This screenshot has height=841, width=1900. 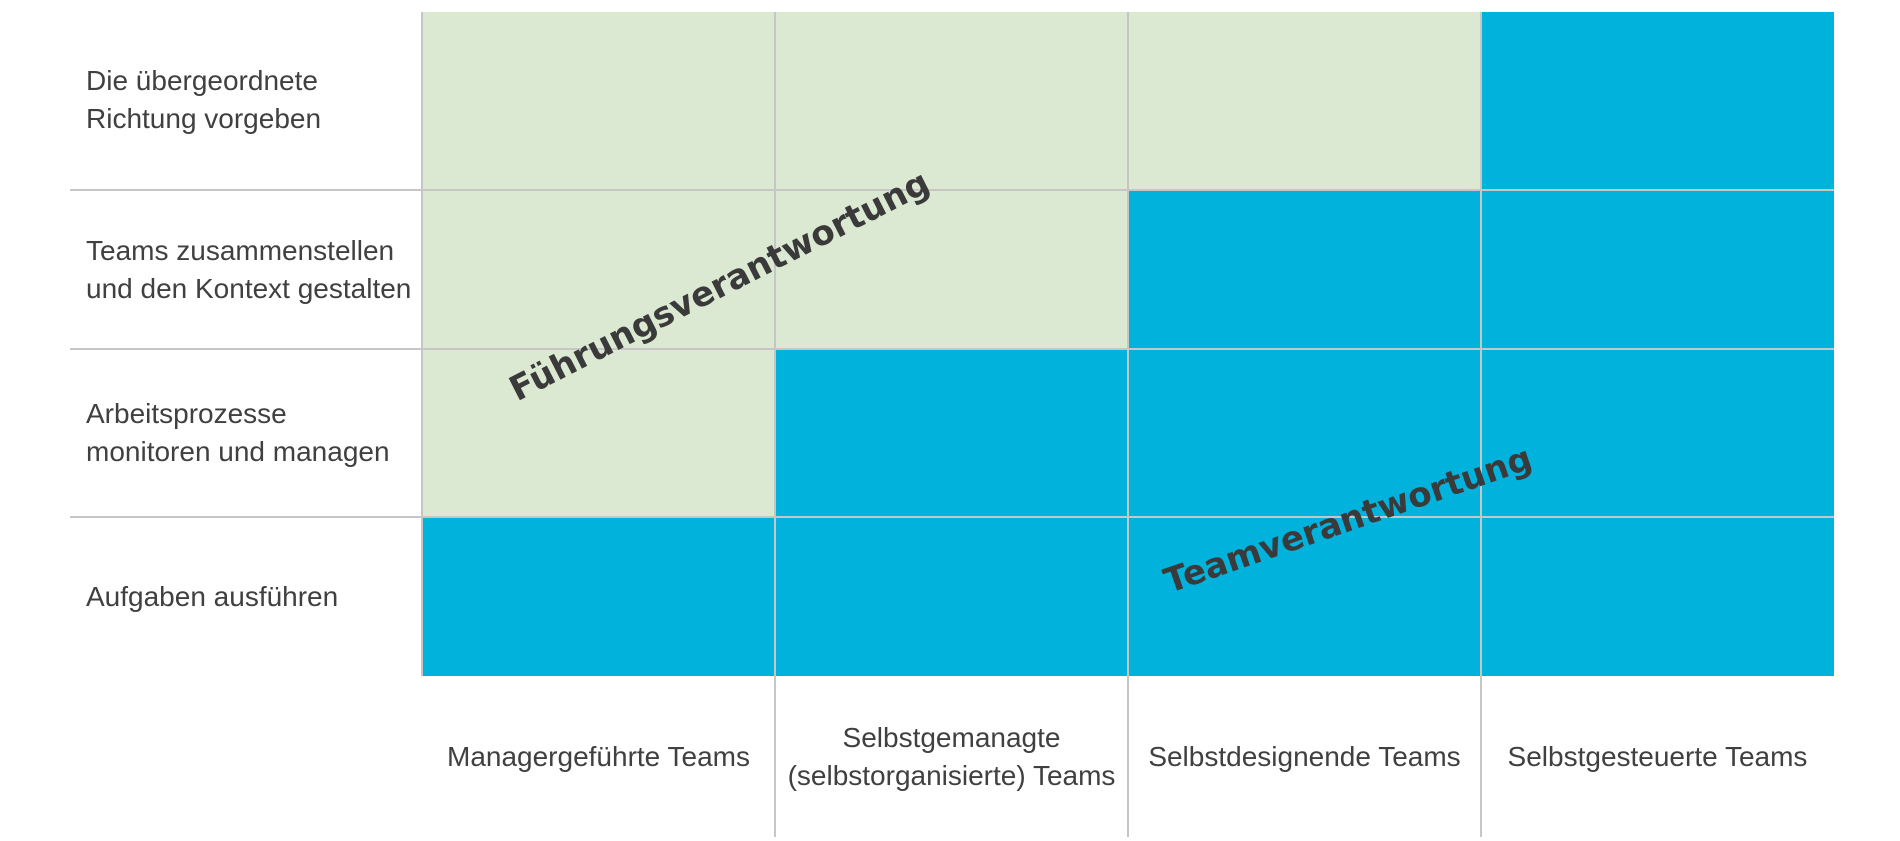 I want to click on column-label-manager-led: Managergeführte Teams, so click(x=598, y=756).